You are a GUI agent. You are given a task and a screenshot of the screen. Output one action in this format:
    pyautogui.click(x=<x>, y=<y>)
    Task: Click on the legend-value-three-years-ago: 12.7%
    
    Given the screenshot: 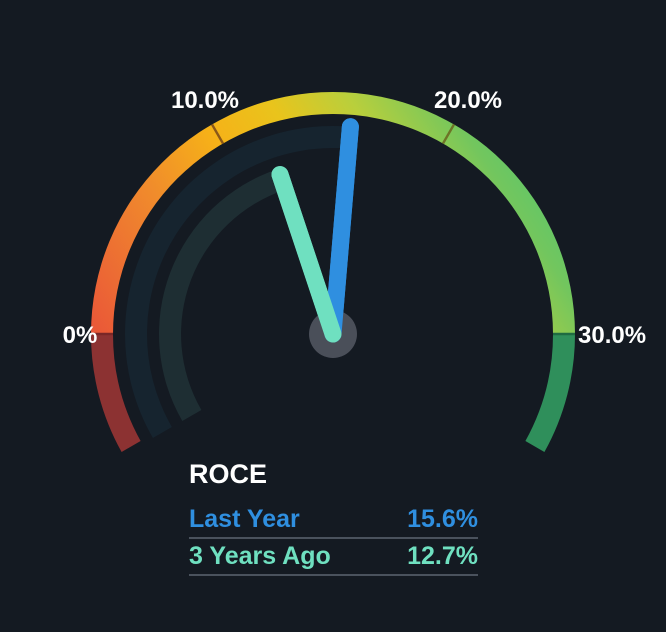 What is the action you would take?
    pyautogui.click(x=442, y=556)
    